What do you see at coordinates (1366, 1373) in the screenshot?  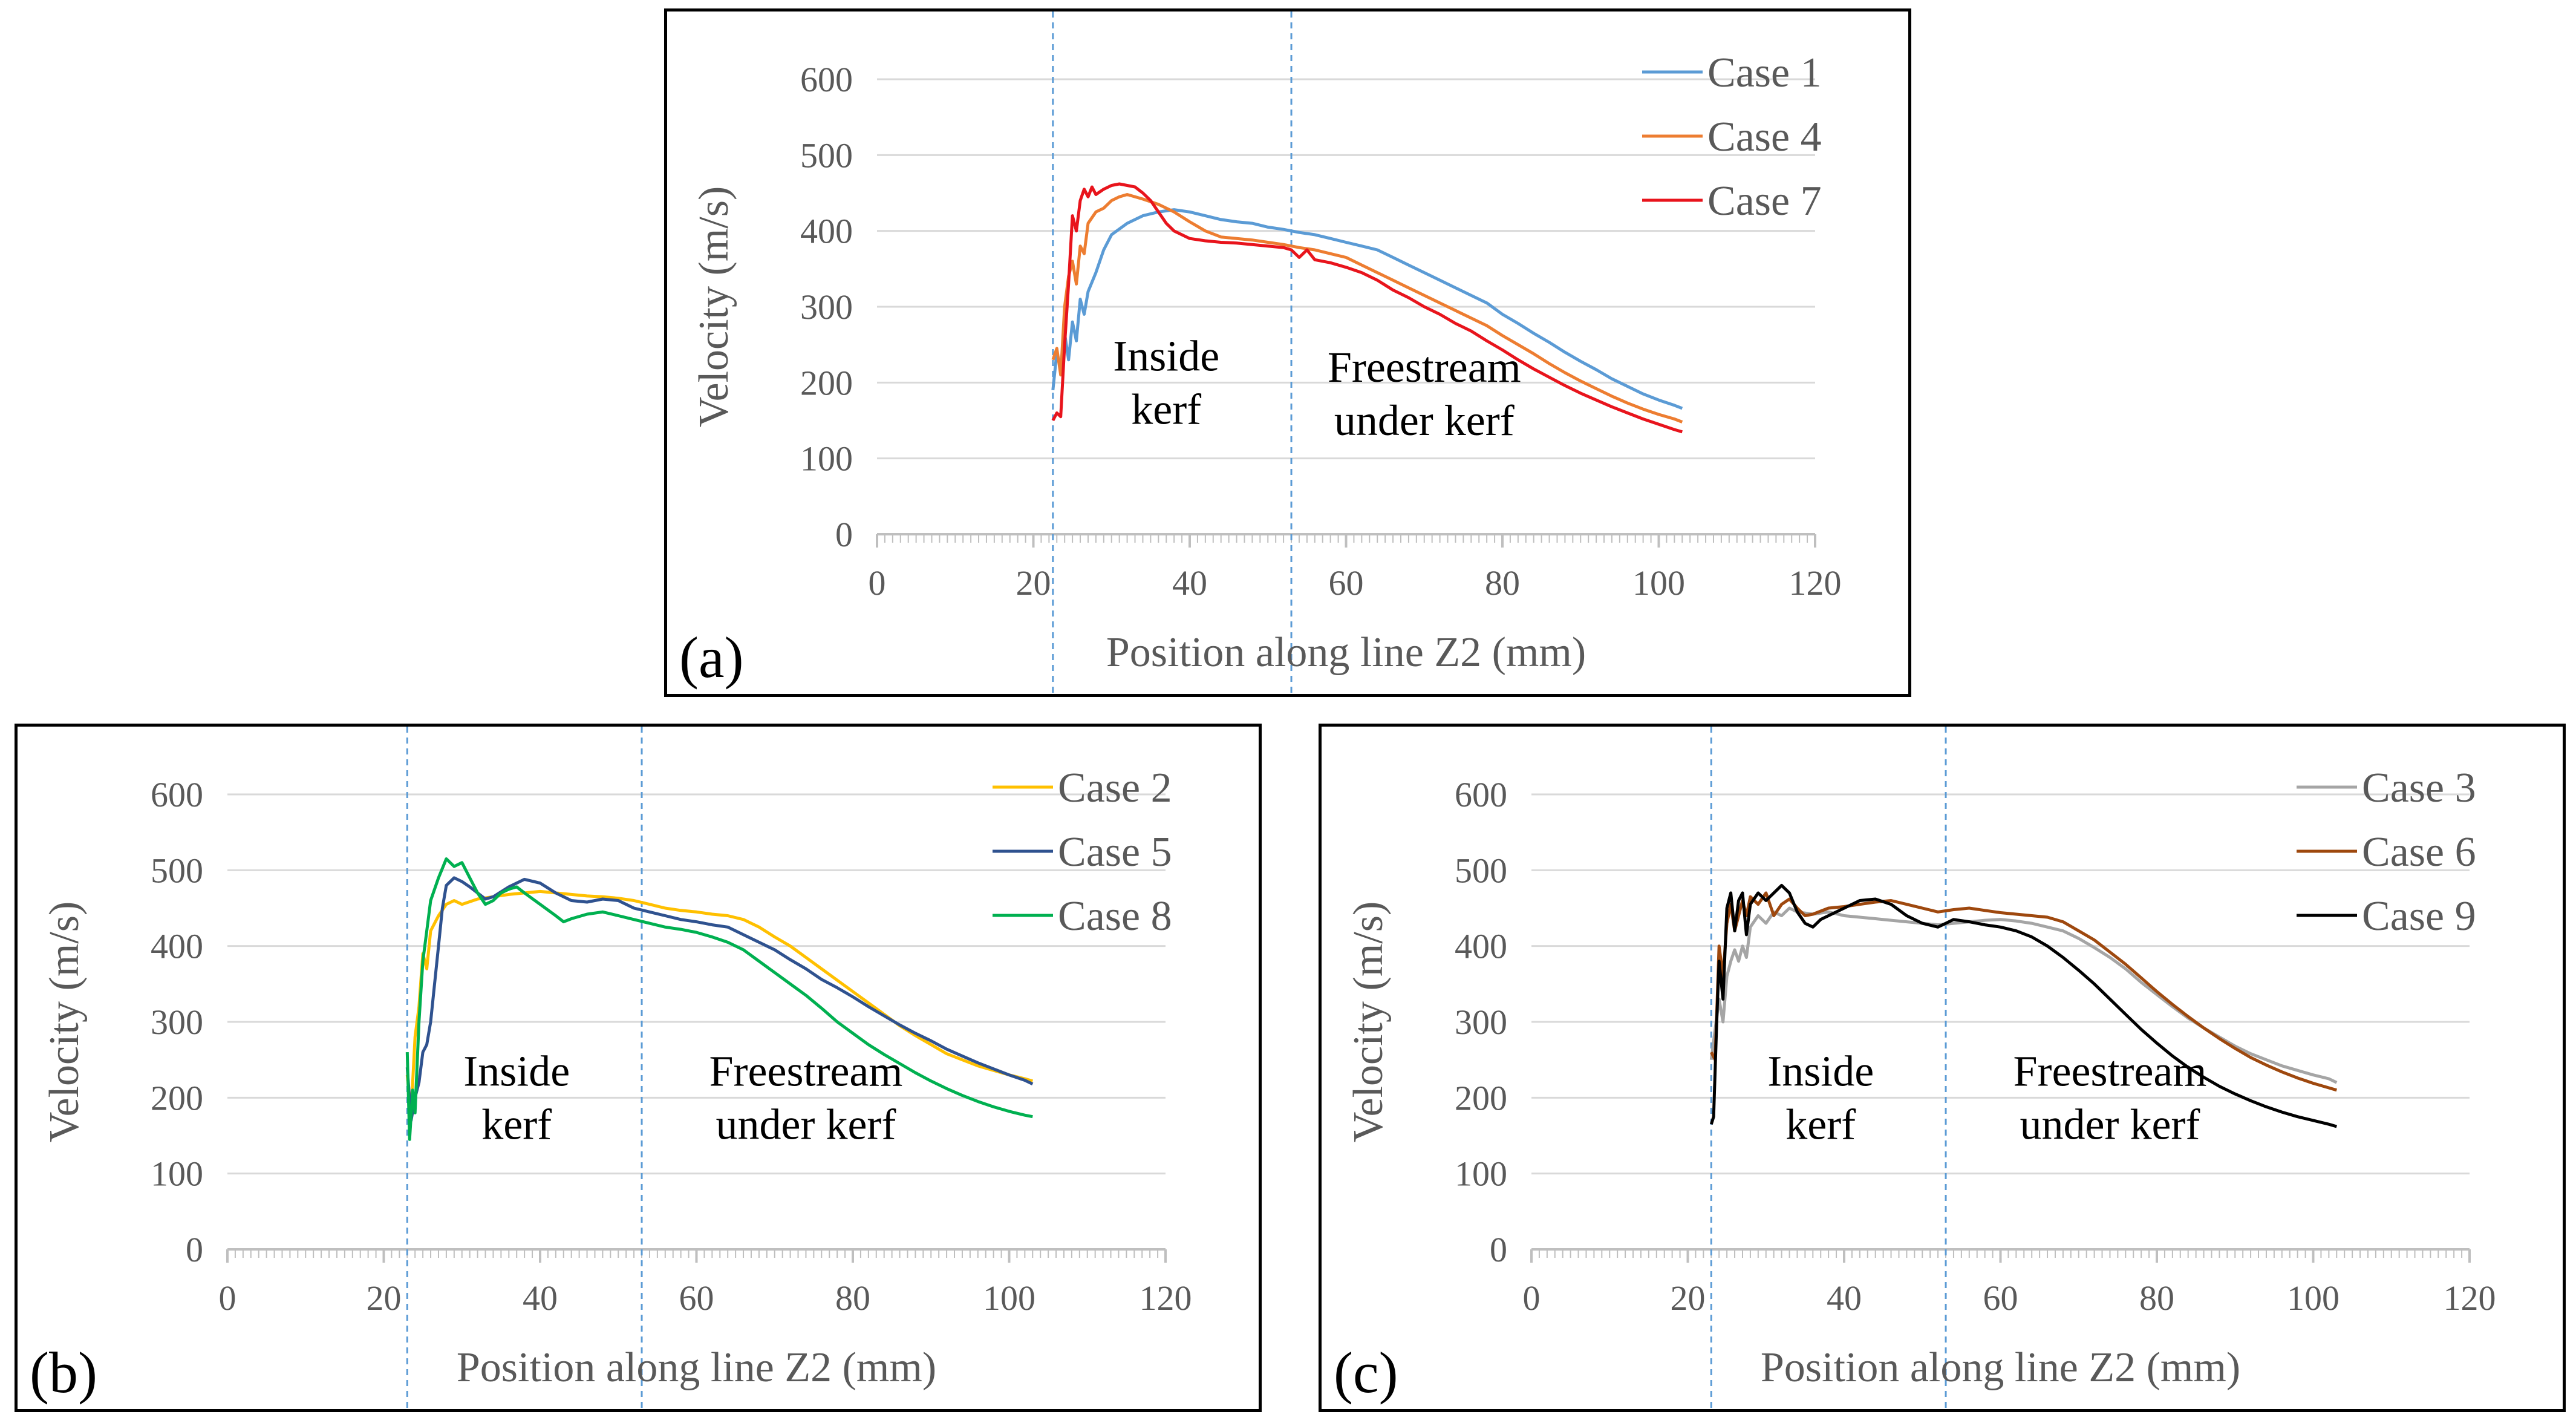 I see `panel-label: (c)` at bounding box center [1366, 1373].